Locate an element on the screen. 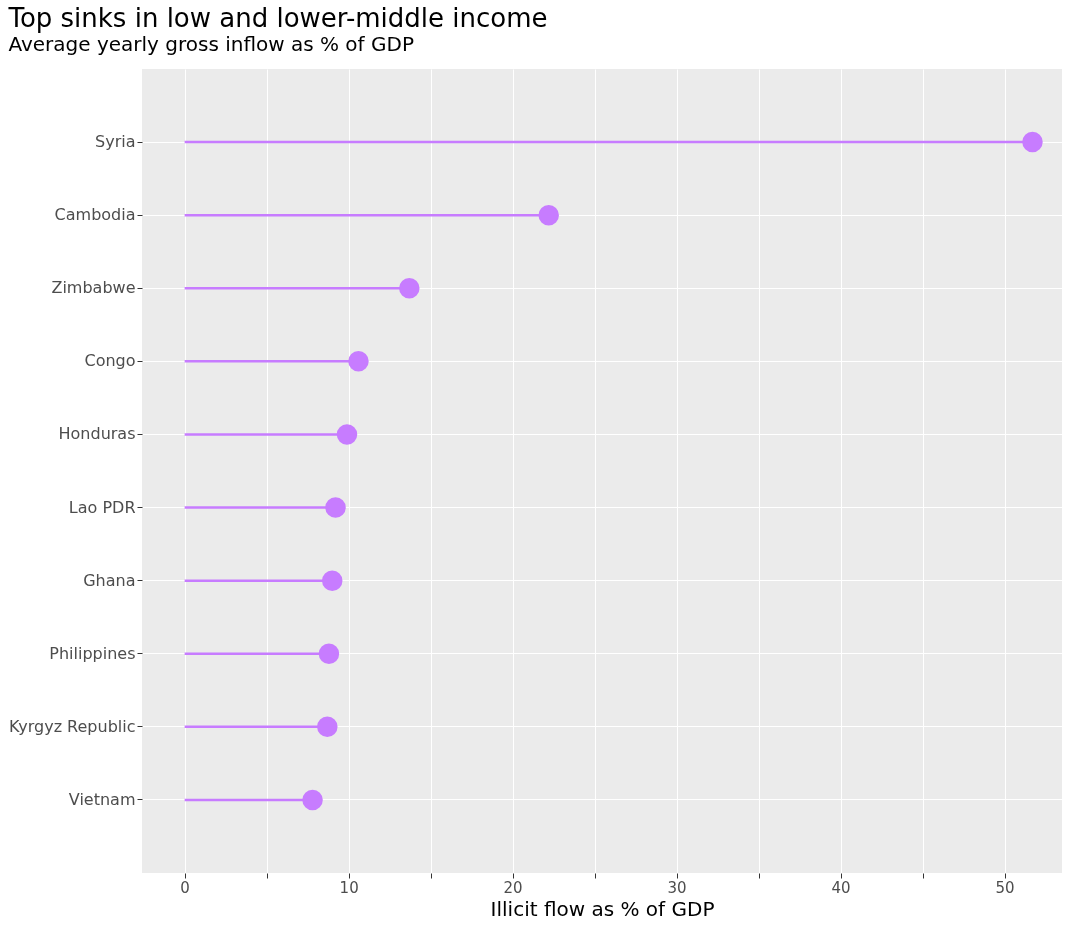 This screenshot has height=941, width=1086. x-tick-label: 30 is located at coordinates (677, 887).